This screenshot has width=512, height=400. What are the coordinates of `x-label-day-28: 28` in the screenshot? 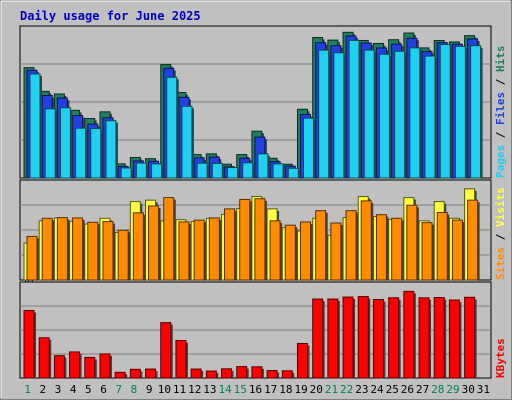 It's located at (437, 389).